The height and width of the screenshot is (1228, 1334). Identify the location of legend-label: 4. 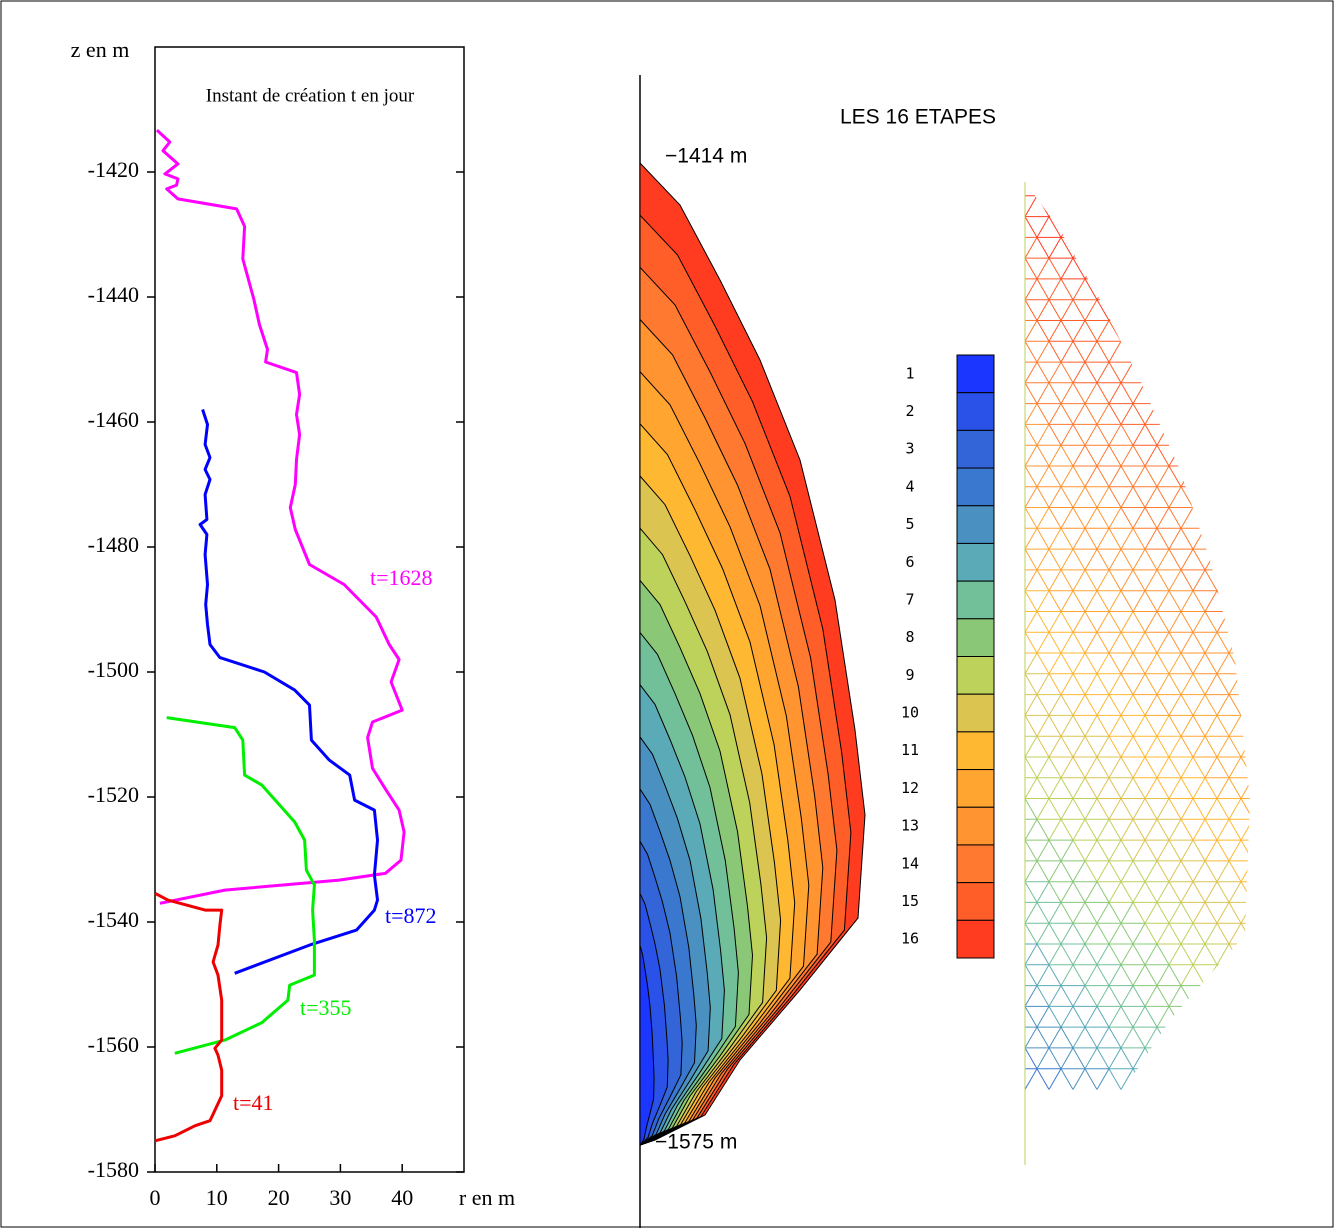
(909, 486).